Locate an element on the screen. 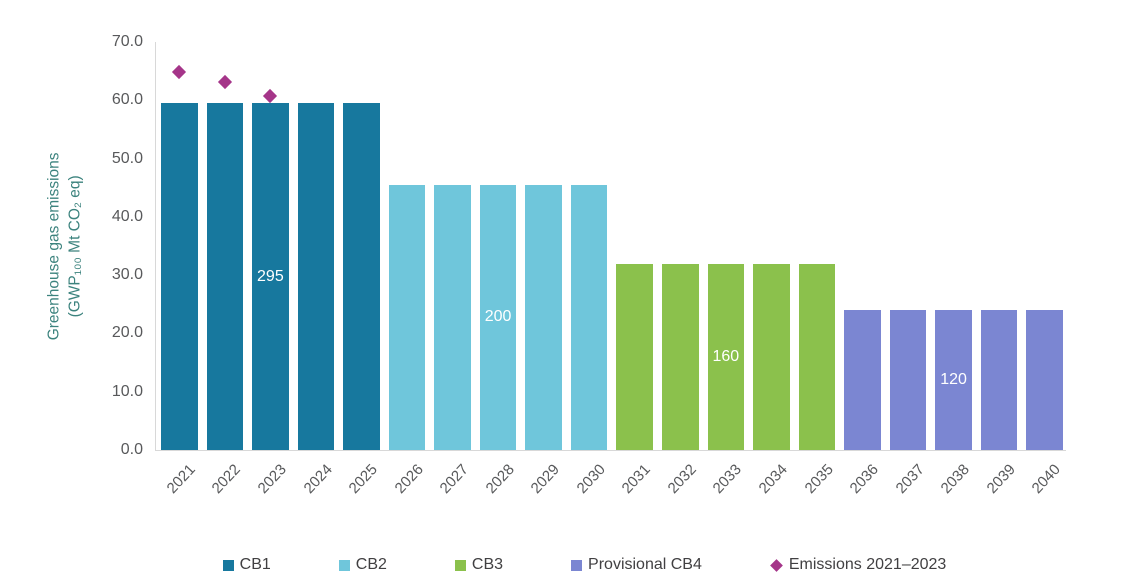  x-axis-cell-2025: 2025 is located at coordinates (361, 480).